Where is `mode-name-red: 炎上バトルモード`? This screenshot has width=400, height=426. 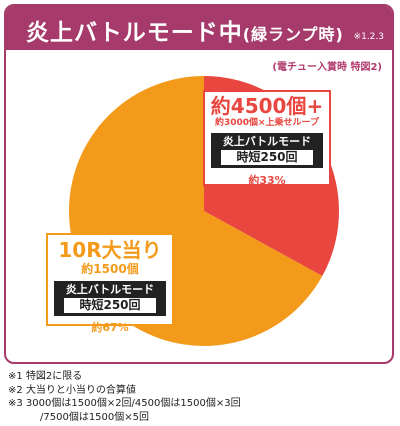
mode-name-red: 炎上バトルモード is located at coordinates (267, 141).